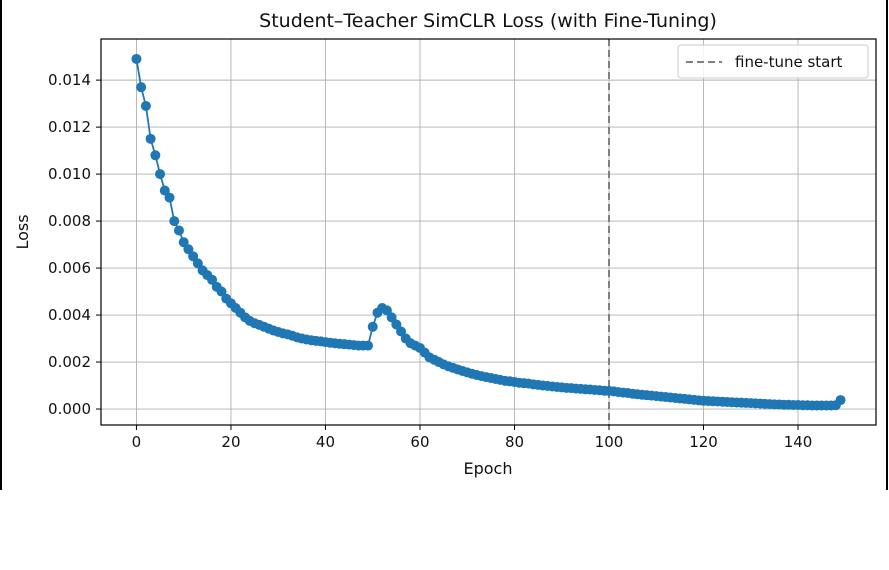  I want to click on x-axis-label: Epoch, so click(488, 468).